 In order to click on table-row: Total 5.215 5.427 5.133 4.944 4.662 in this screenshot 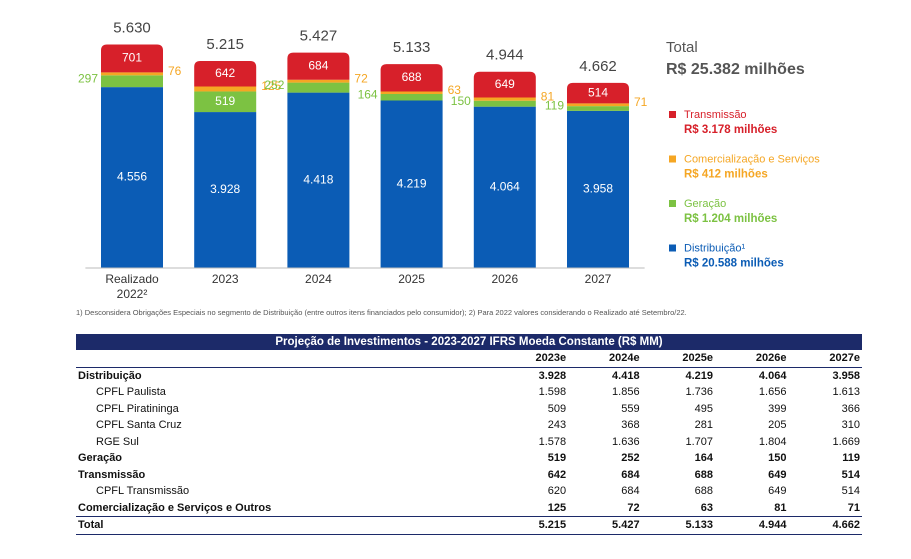, I will do `click(469, 525)`.